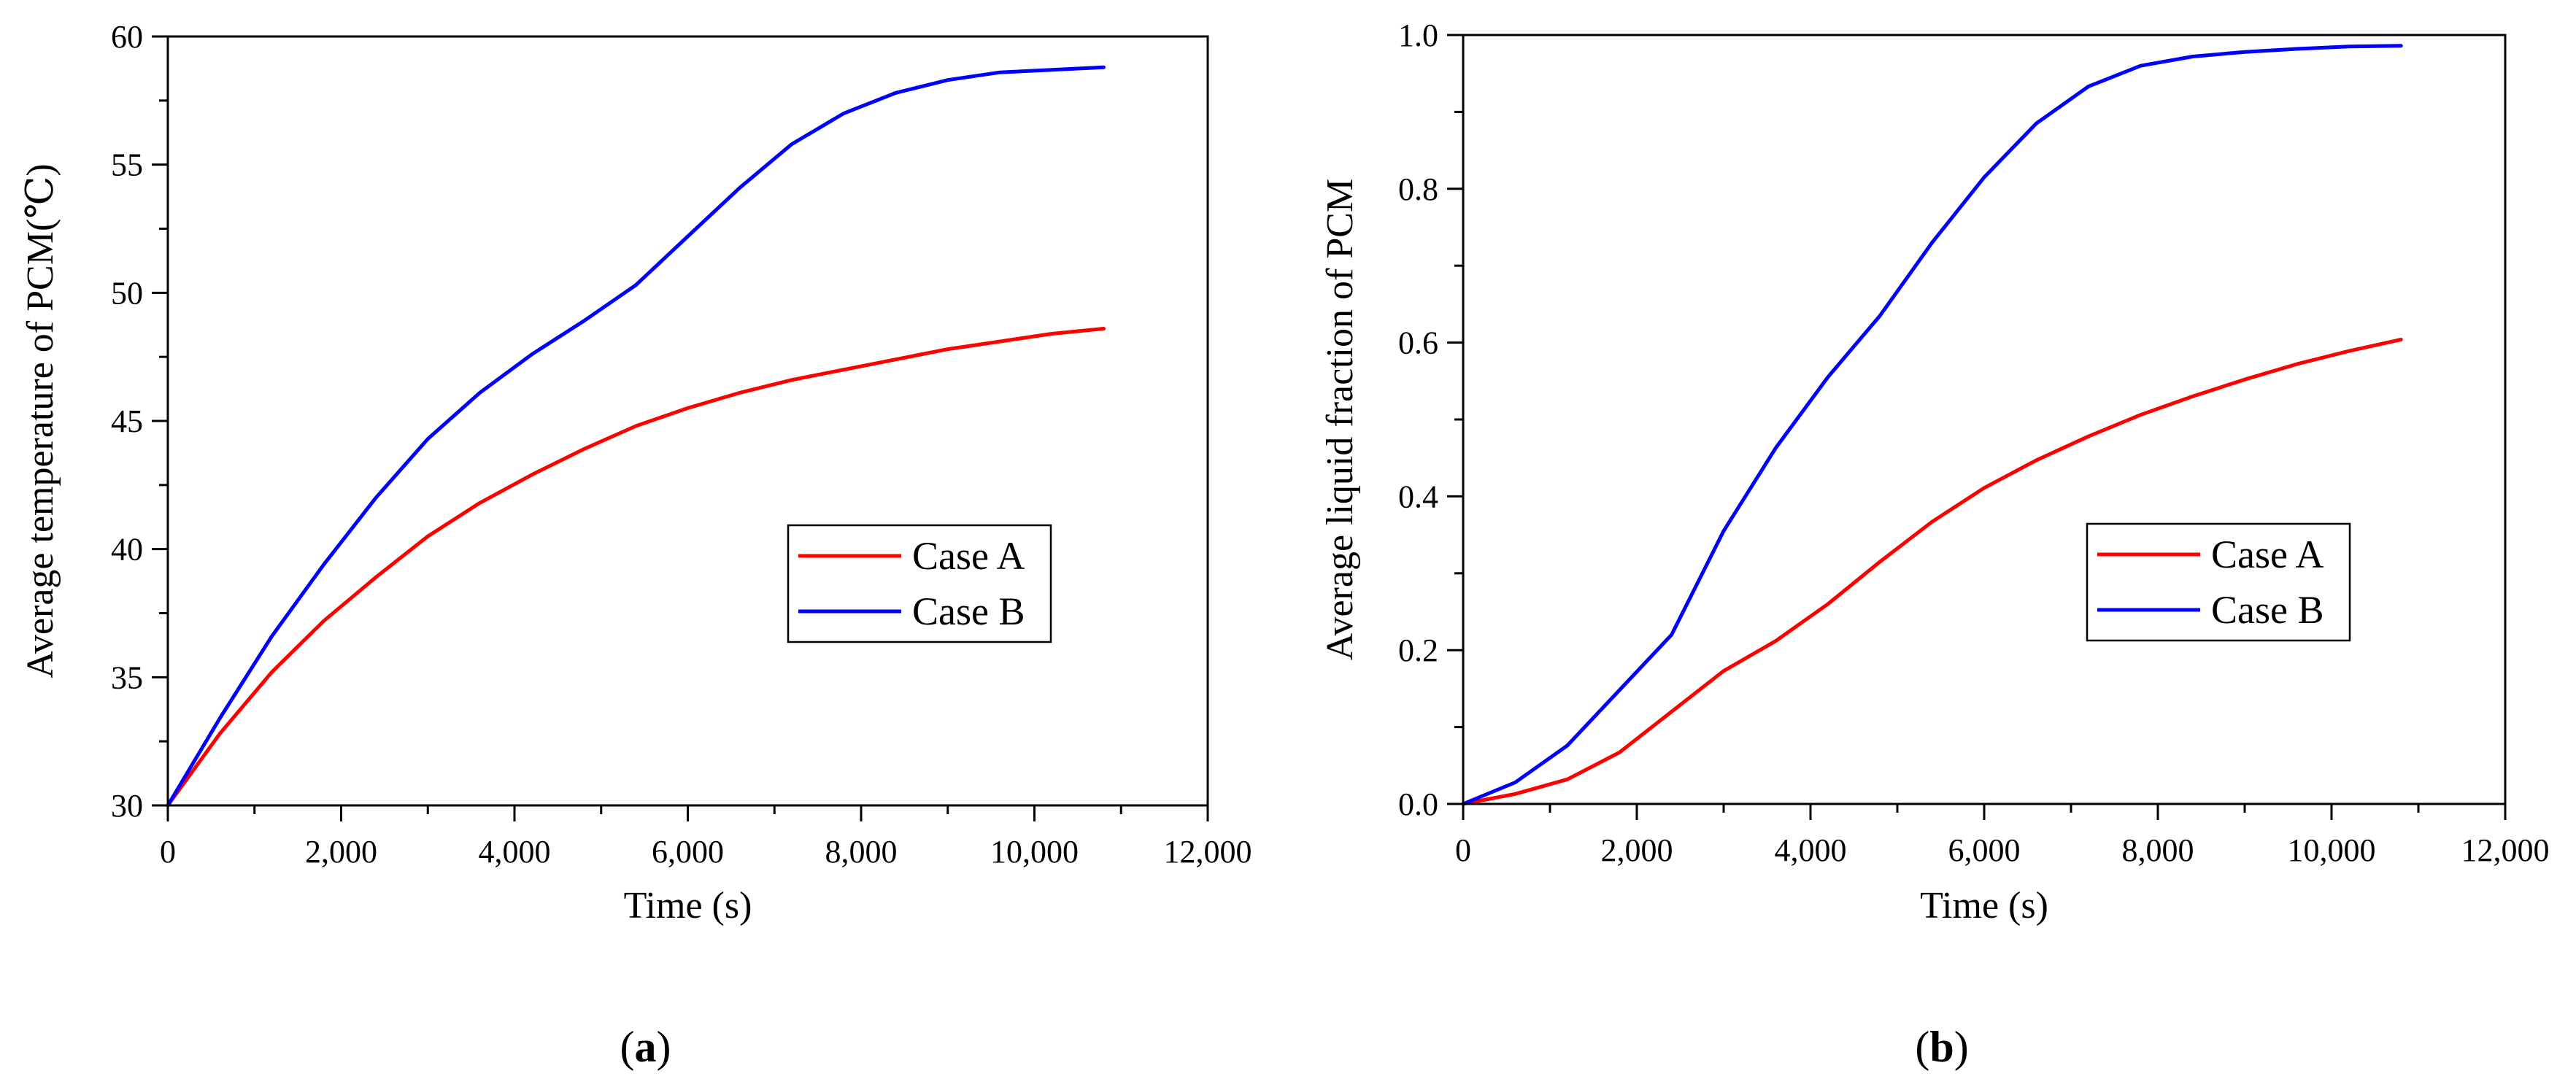 The width and height of the screenshot is (2576, 1087). What do you see at coordinates (1418, 804) in the screenshot?
I see `y-tick-label: 0.0` at bounding box center [1418, 804].